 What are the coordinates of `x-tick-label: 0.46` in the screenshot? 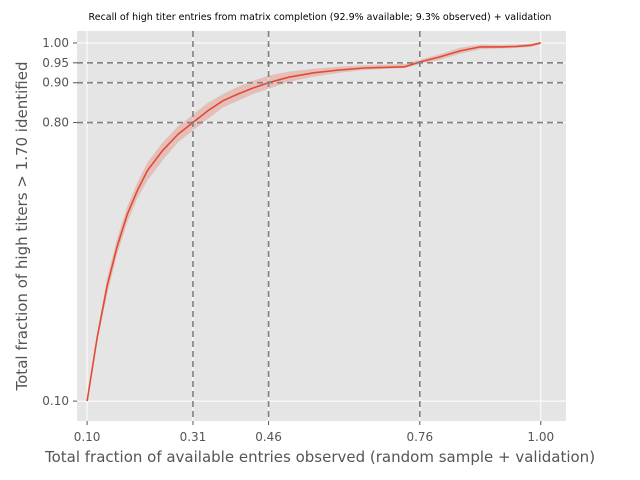 It's located at (268, 437).